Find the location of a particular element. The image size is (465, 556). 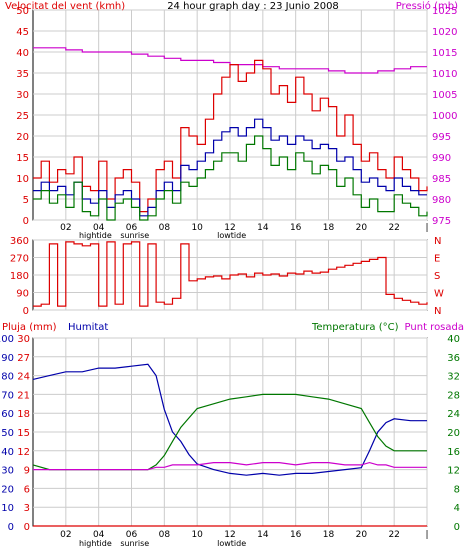

wind-speed-tick: 15 is located at coordinates (22, 158).